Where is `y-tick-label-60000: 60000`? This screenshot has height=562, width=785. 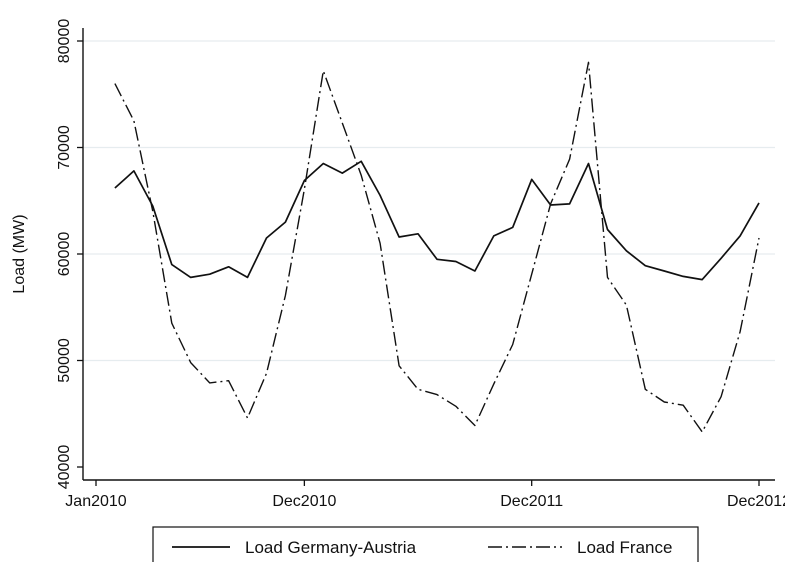 y-tick-label-60000: 60000 is located at coordinates (64, 254).